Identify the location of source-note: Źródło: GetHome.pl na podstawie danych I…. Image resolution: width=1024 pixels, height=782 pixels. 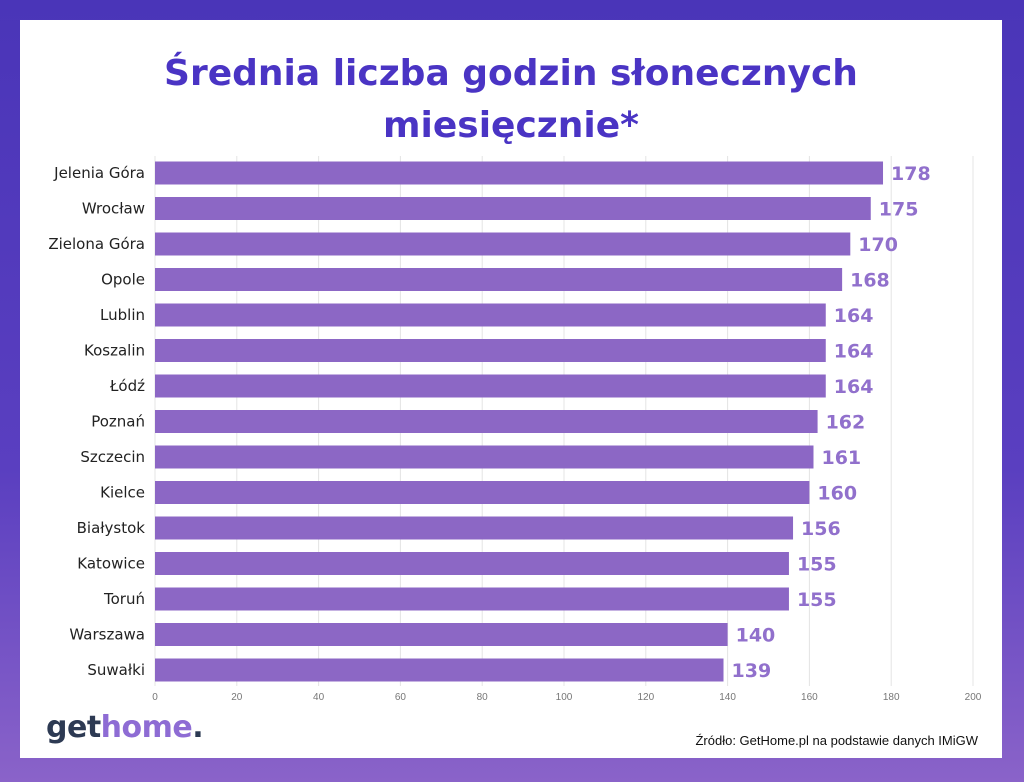
(836, 740).